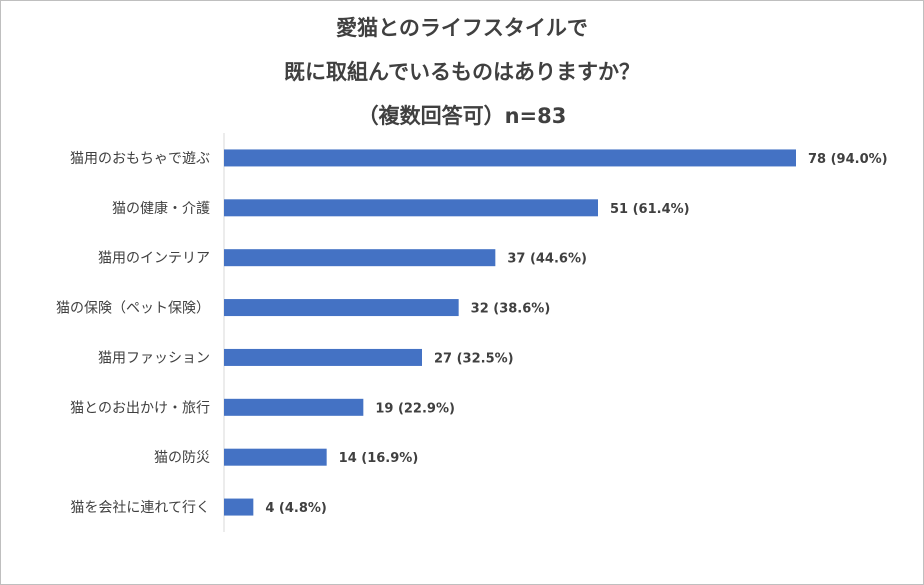 The image size is (924, 585). What do you see at coordinates (161, 208) in the screenshot?
I see `category-label: 猫の健康・介護` at bounding box center [161, 208].